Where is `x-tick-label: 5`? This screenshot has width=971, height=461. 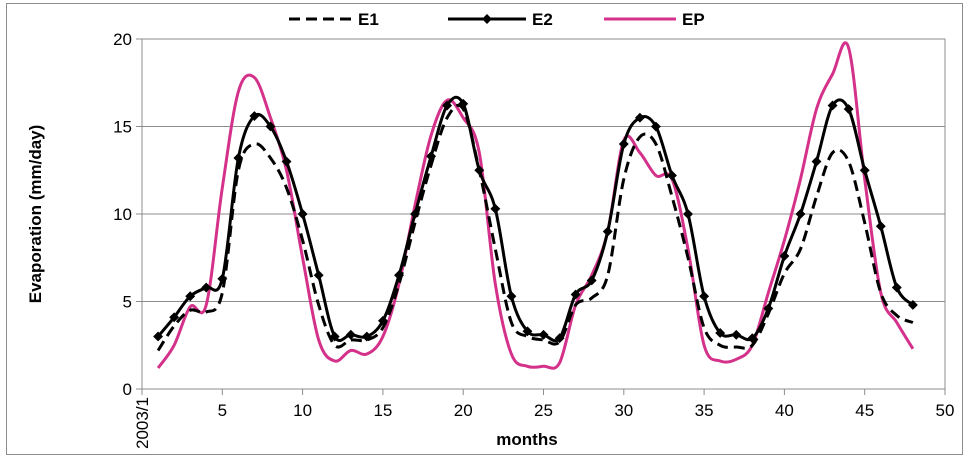
x-tick-label: 5 is located at coordinates (222, 410).